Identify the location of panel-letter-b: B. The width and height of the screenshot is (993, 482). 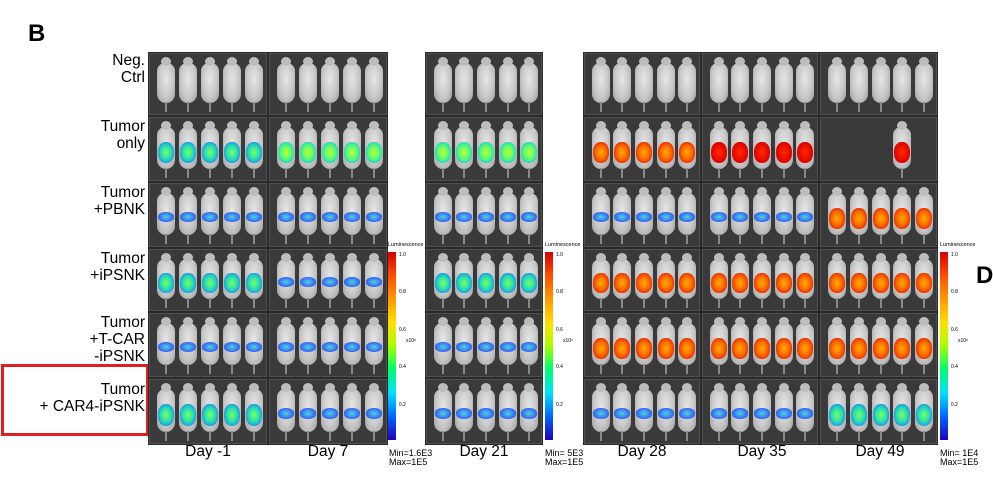
(37, 33).